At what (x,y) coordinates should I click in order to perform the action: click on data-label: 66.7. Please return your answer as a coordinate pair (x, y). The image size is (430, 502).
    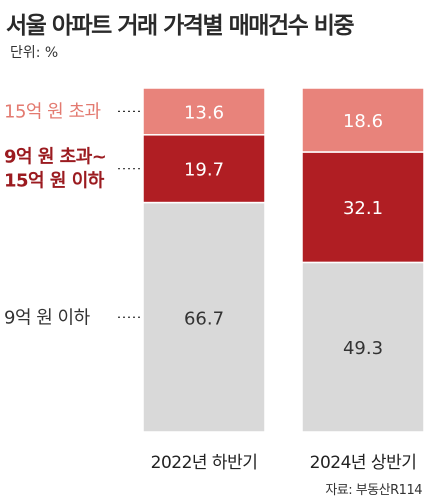
    Looking at the image, I should click on (204, 318).